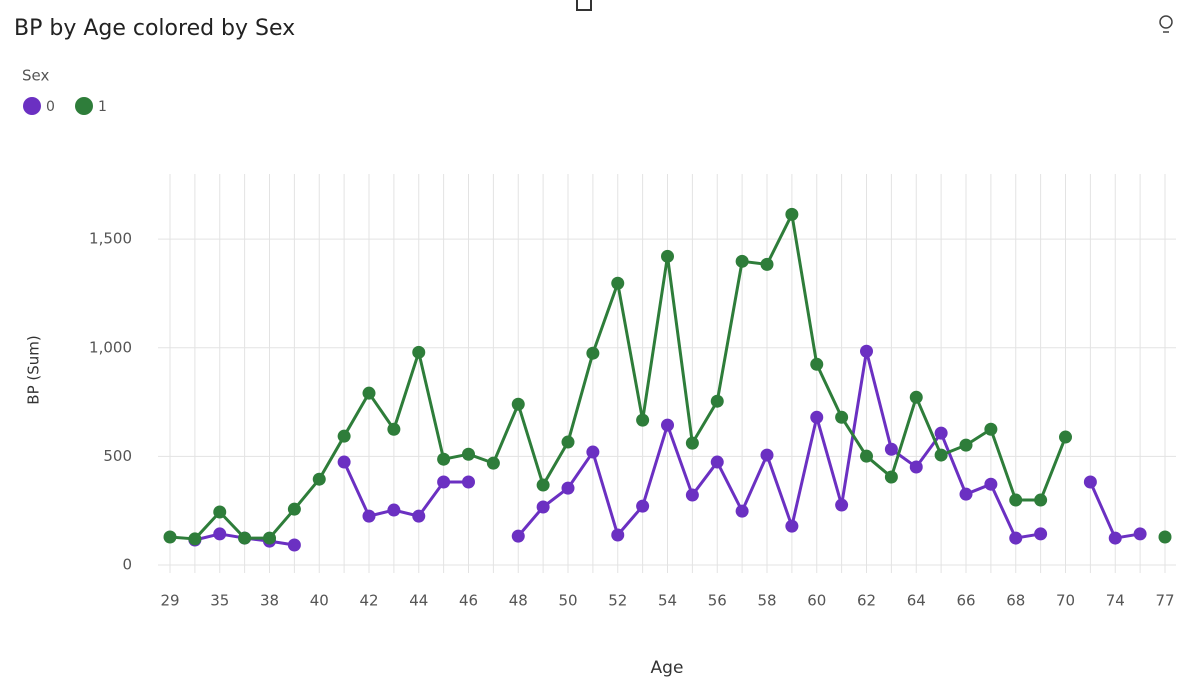  Describe the element at coordinates (368, 601) in the screenshot. I see `x-tick-label: 42` at that location.